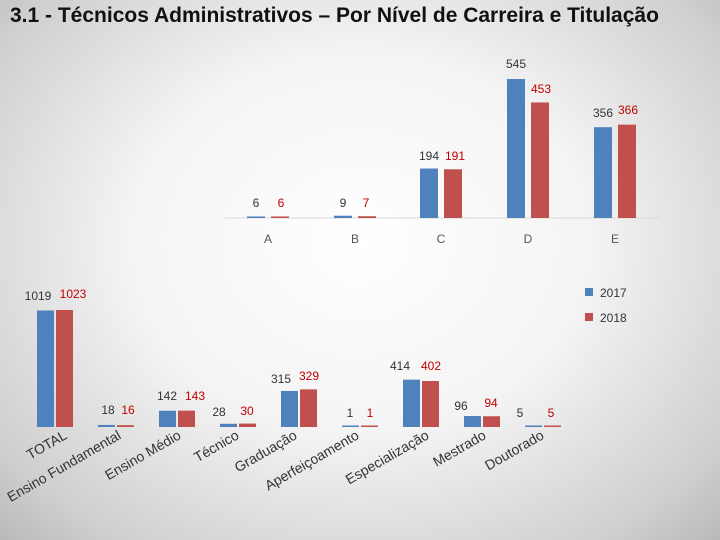  What do you see at coordinates (38, 296) in the screenshot?
I see `chart2-data-label-2017: 1019` at bounding box center [38, 296].